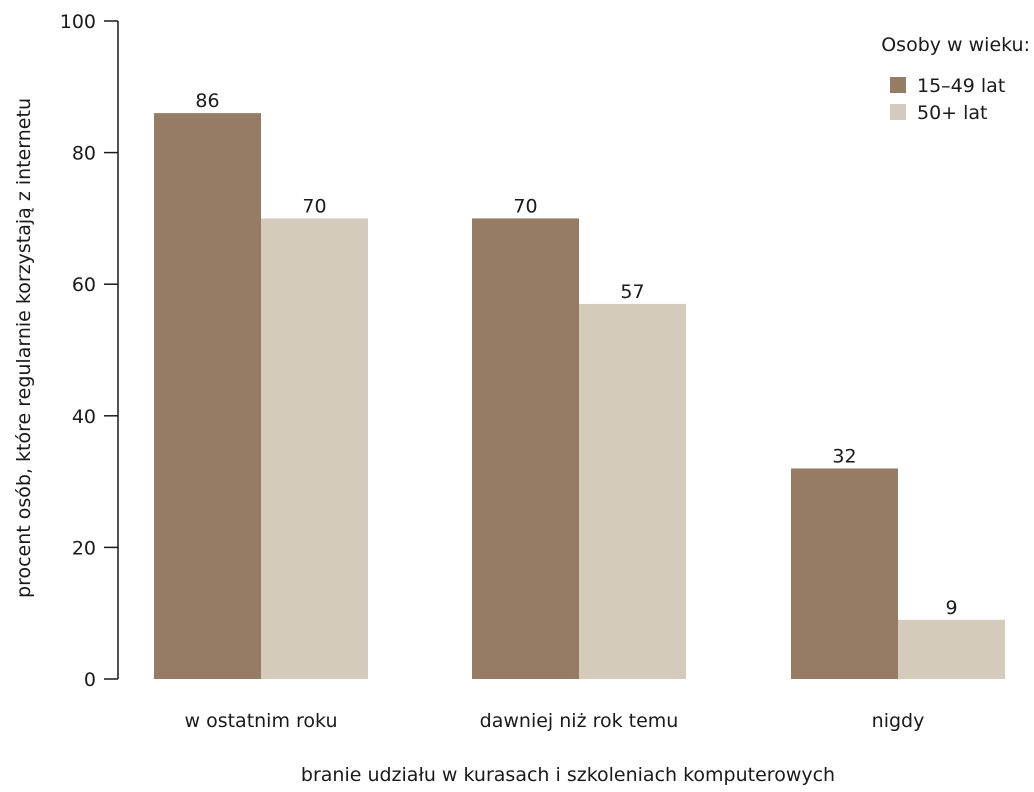  Describe the element at coordinates (632, 292) in the screenshot. I see `data-label: 57` at that location.